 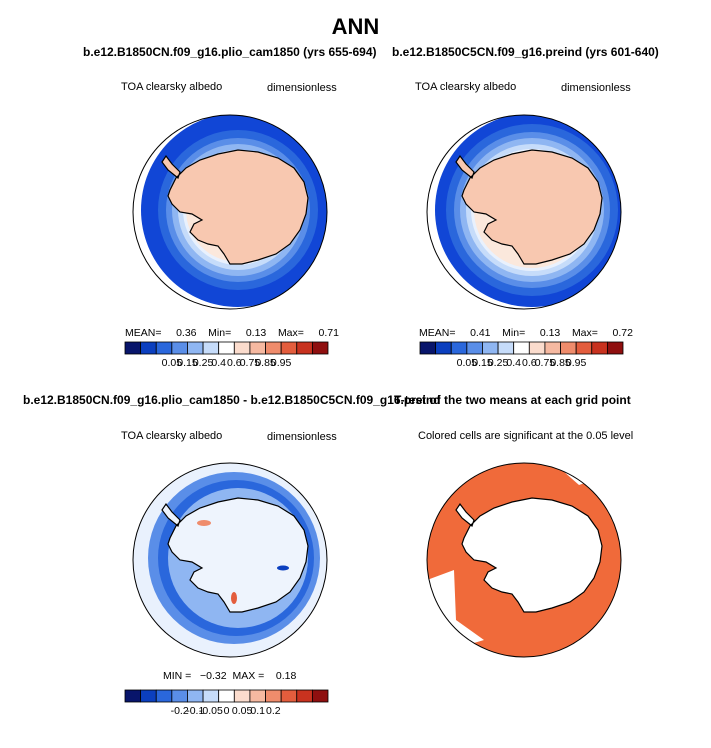 What do you see at coordinates (172, 87) in the screenshot?
I see `panel1-variable: TOA clearsky albedo` at bounding box center [172, 87].